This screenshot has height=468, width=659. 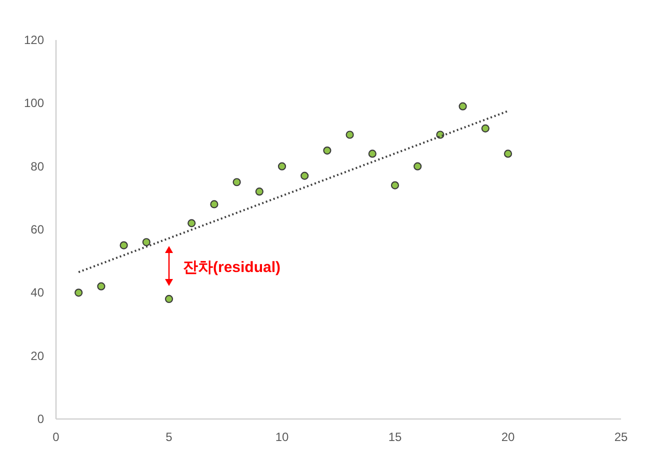 I want to click on x-tick-label: 15, so click(x=395, y=437).